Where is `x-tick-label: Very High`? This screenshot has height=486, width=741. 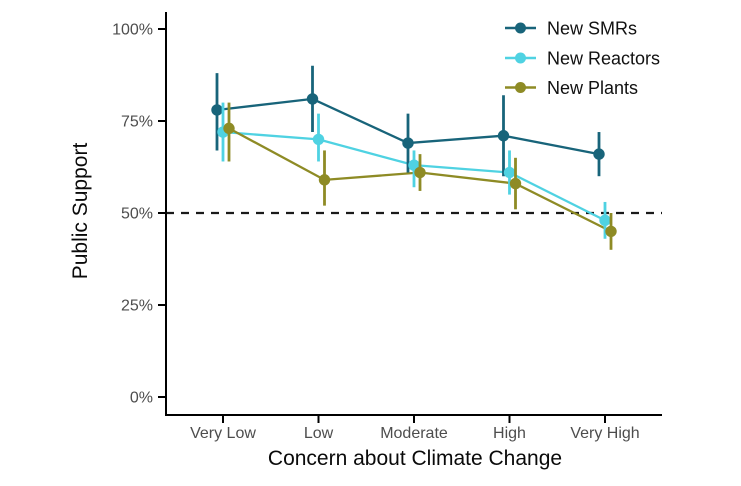 x-tick-label: Very High is located at coordinates (604, 433).